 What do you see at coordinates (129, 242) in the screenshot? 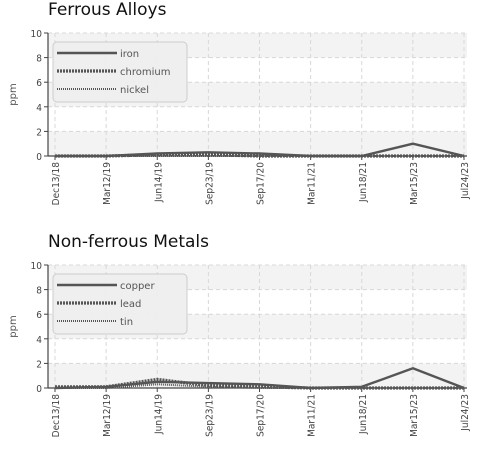
I see `chart-title: Non-ferrous Metals` at bounding box center [129, 242].